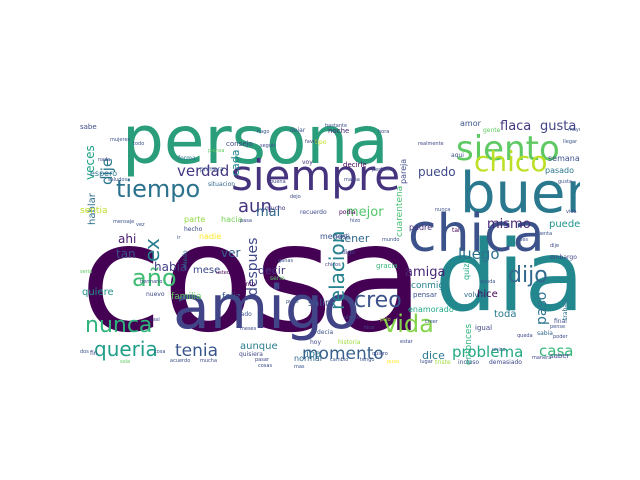 The height and width of the screenshot is (480, 640). Describe the element at coordinates (378, 300) in the screenshot. I see `word: creo` at that location.